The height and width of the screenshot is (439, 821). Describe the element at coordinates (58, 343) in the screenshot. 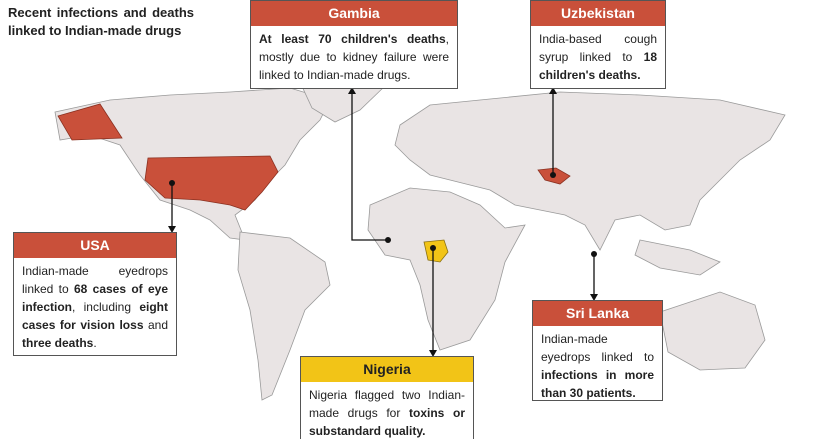

I see `bold-text: three deaths` at that location.